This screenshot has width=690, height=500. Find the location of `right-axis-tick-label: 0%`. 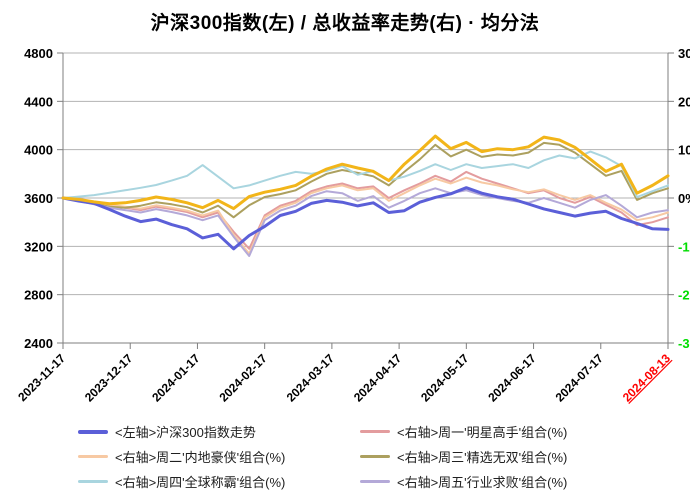

right-axis-tick-label: 0% is located at coordinates (684, 198).